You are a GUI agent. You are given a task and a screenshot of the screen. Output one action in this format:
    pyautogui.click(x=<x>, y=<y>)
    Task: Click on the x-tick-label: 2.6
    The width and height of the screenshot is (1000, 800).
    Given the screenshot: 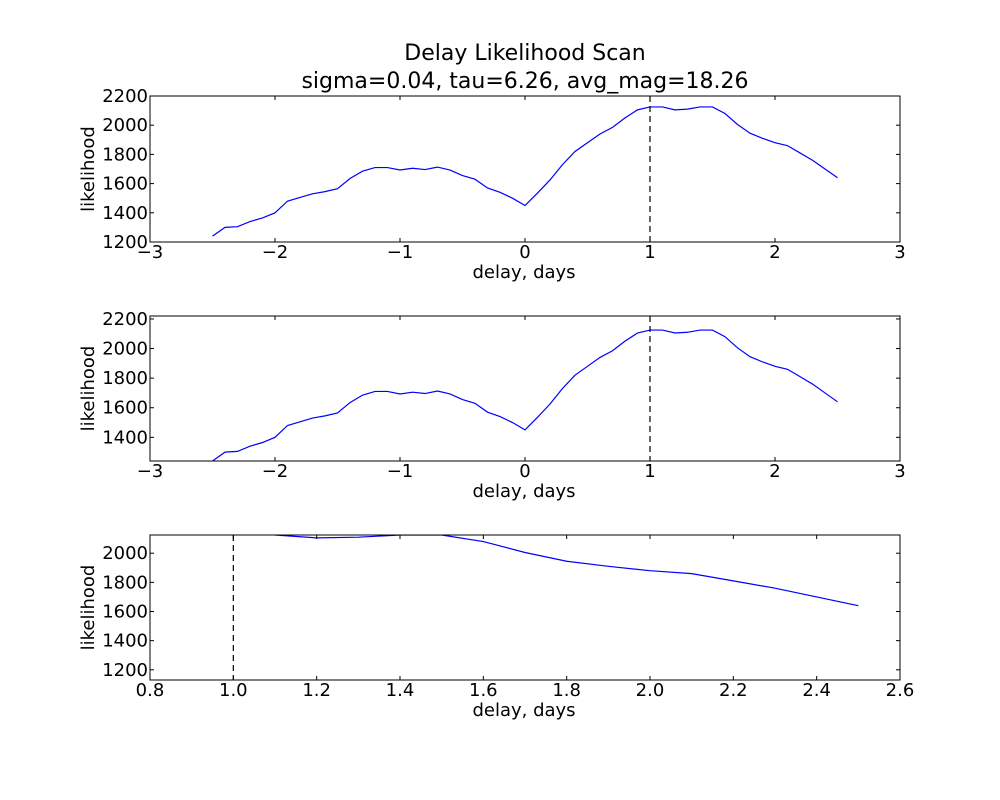 What is the action you would take?
    pyautogui.click(x=900, y=690)
    